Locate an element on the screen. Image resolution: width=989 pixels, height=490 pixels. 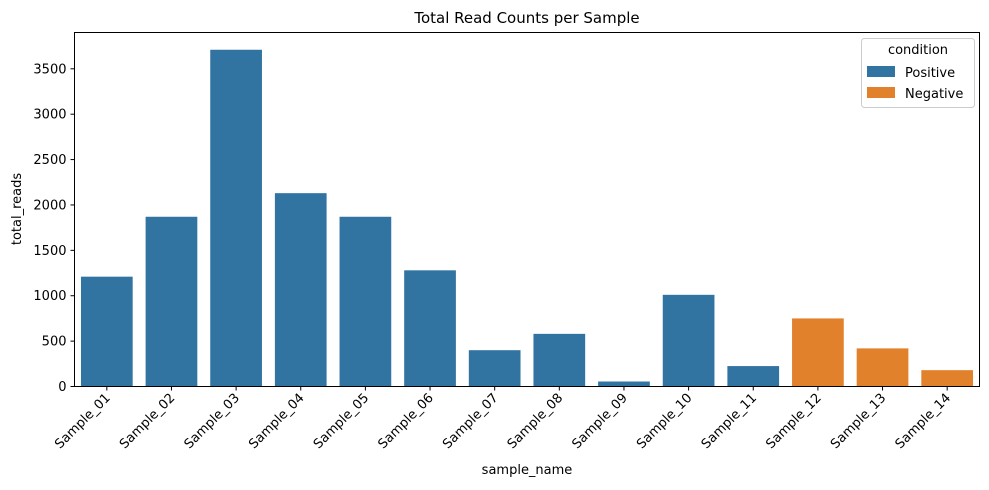
legend-label-positive: Positive is located at coordinates (930, 73).